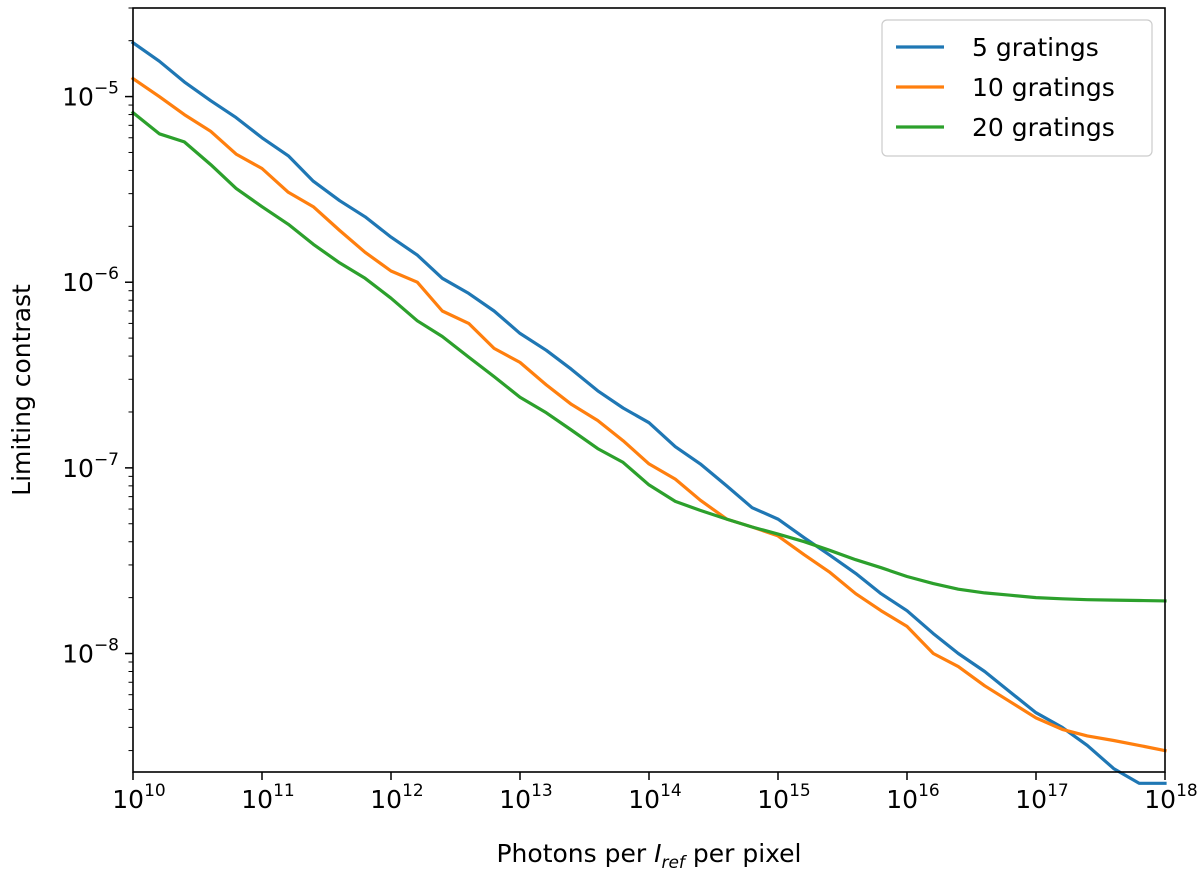  What do you see at coordinates (90, 374) in the screenshot?
I see `y-tick-labels: 10⁻⁵ 10⁻⁶ 10⁻⁷ 10⁻⁸` at bounding box center [90, 374].